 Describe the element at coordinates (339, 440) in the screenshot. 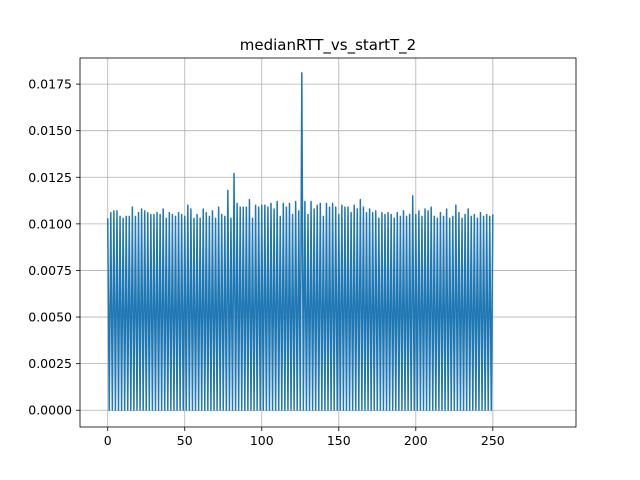

I see `x-tick-label: 150` at that location.